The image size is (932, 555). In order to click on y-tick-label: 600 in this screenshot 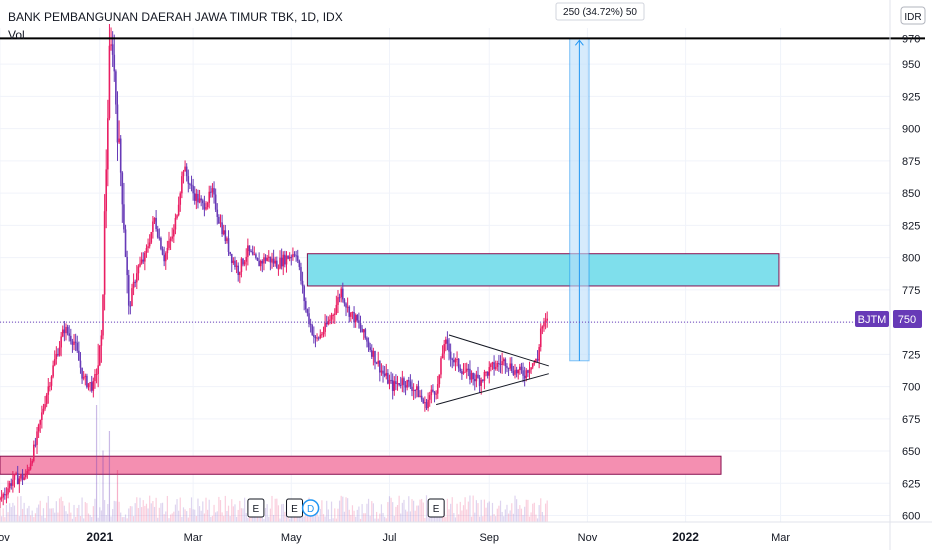, I will do `click(911, 517)`.